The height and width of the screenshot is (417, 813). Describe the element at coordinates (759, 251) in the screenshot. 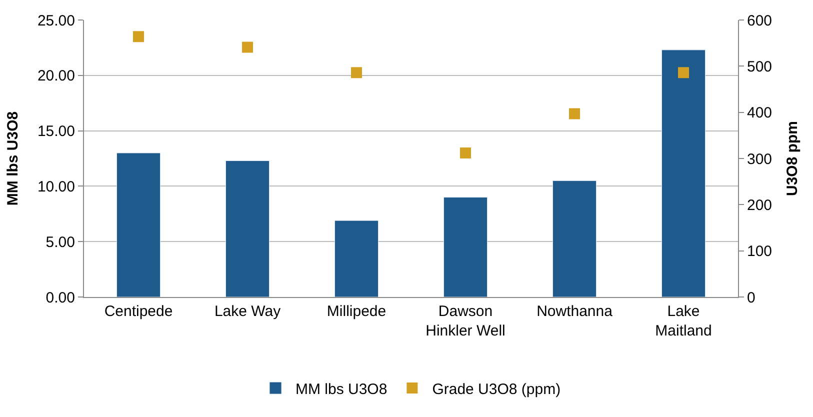

I see `y2-tick-label: 100` at that location.